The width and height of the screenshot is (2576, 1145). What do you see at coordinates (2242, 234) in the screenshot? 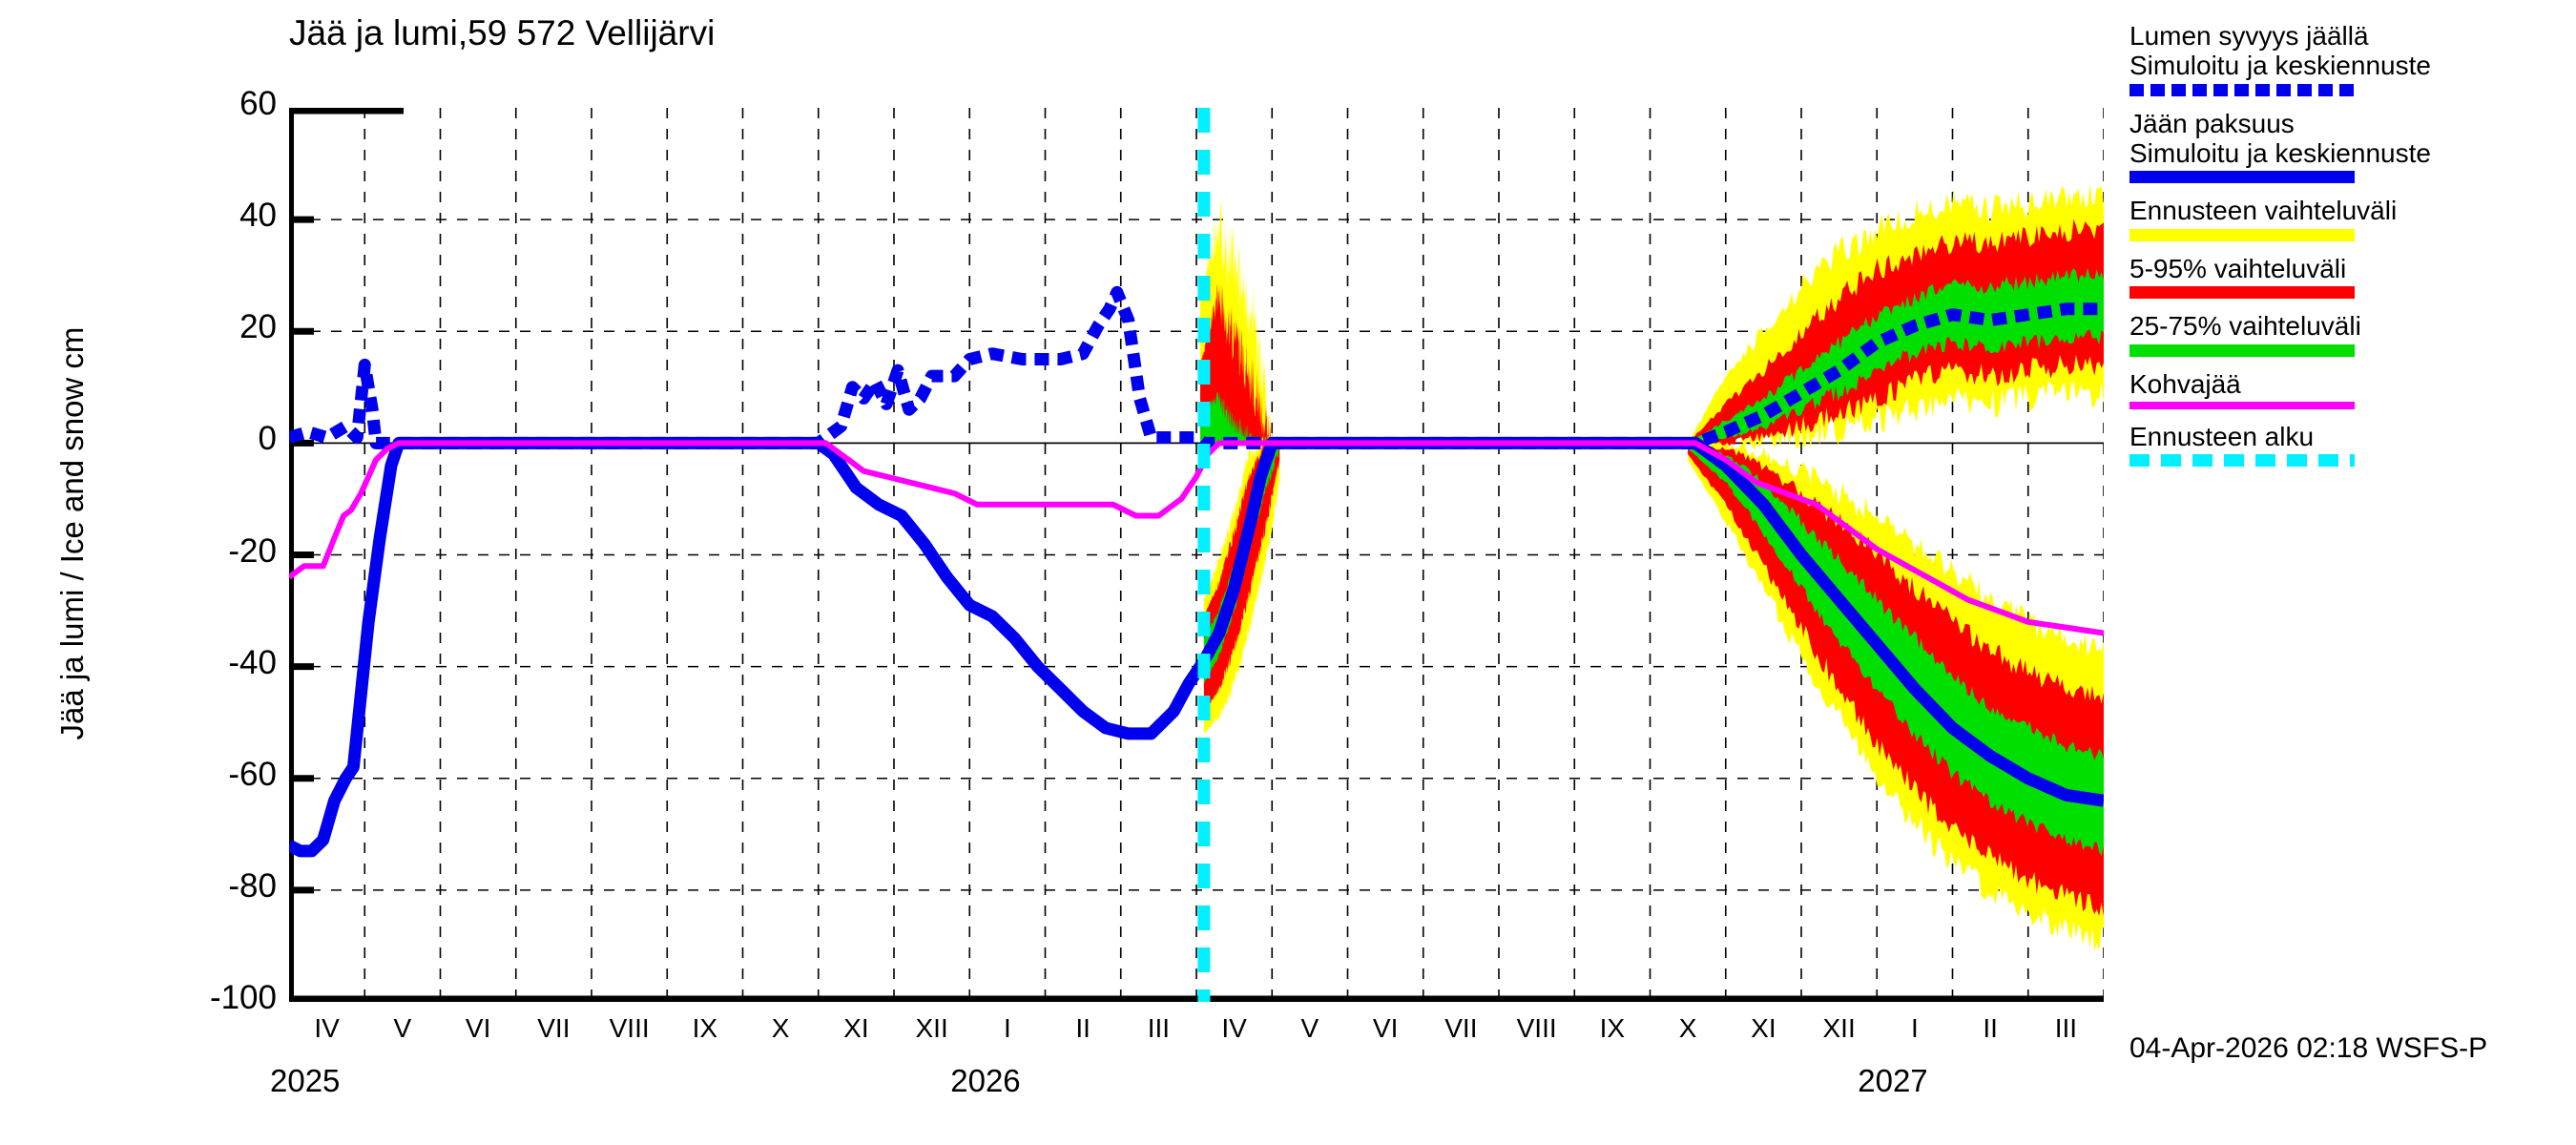
I see `legend-swatch-yellow-band` at bounding box center [2242, 234].